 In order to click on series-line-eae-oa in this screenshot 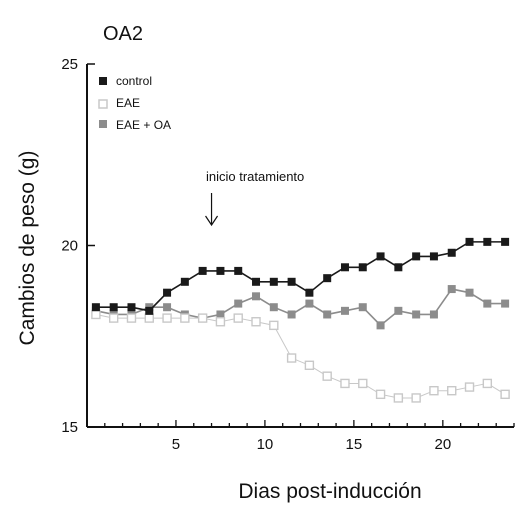, I will do `click(300, 307)`.